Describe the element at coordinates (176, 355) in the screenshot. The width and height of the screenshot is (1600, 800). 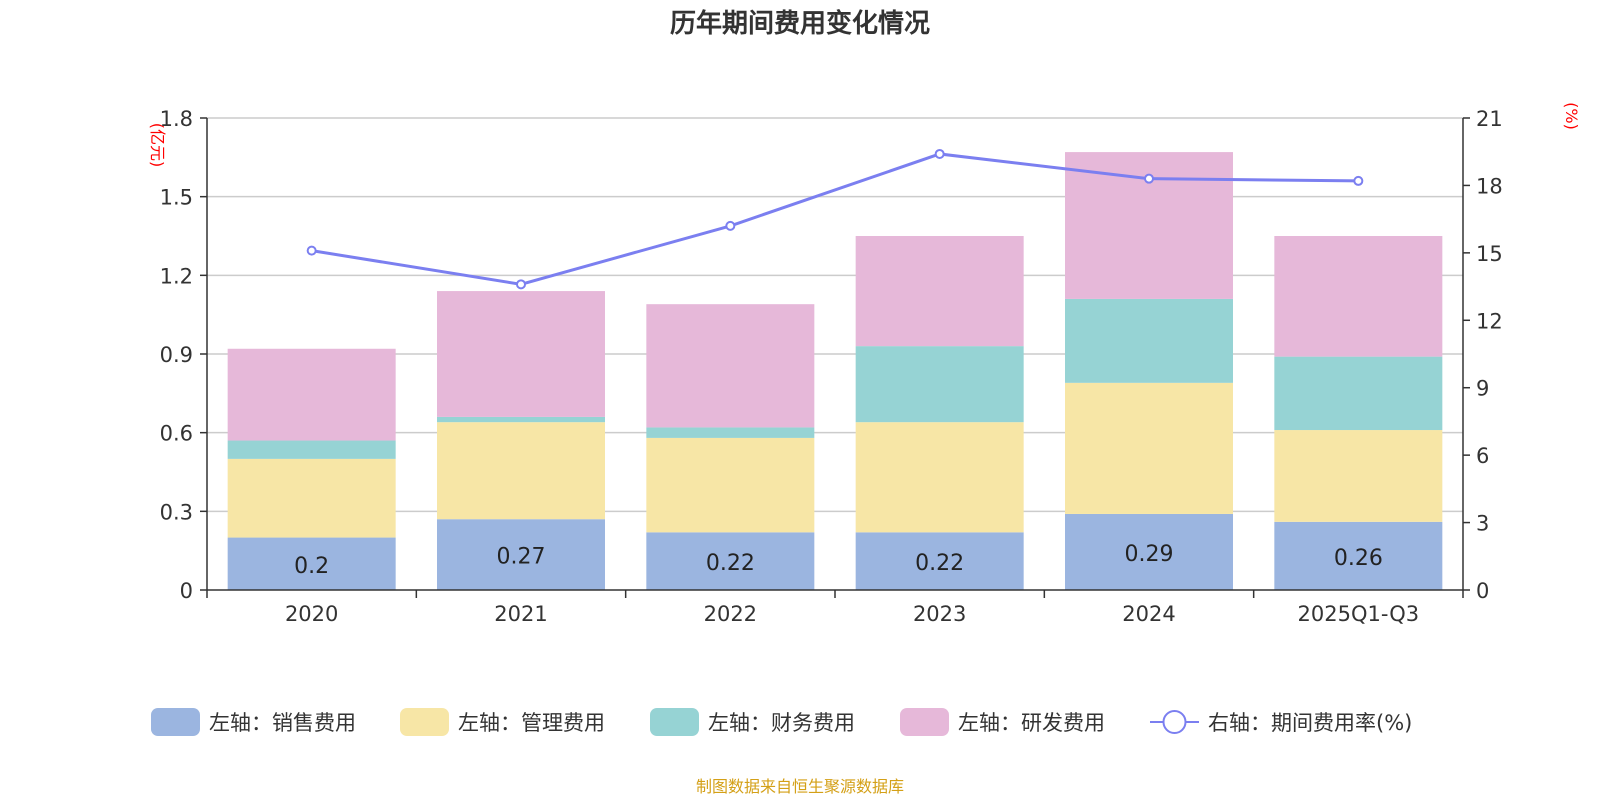
I see `left-axis-tick-label: 0.9` at that location.